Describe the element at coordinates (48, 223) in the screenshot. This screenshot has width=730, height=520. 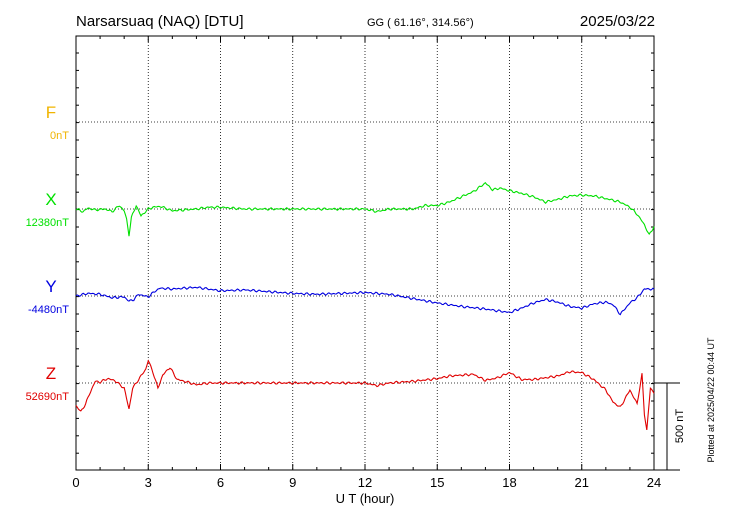
I see `channel-baseline-x: 12380nT` at that location.